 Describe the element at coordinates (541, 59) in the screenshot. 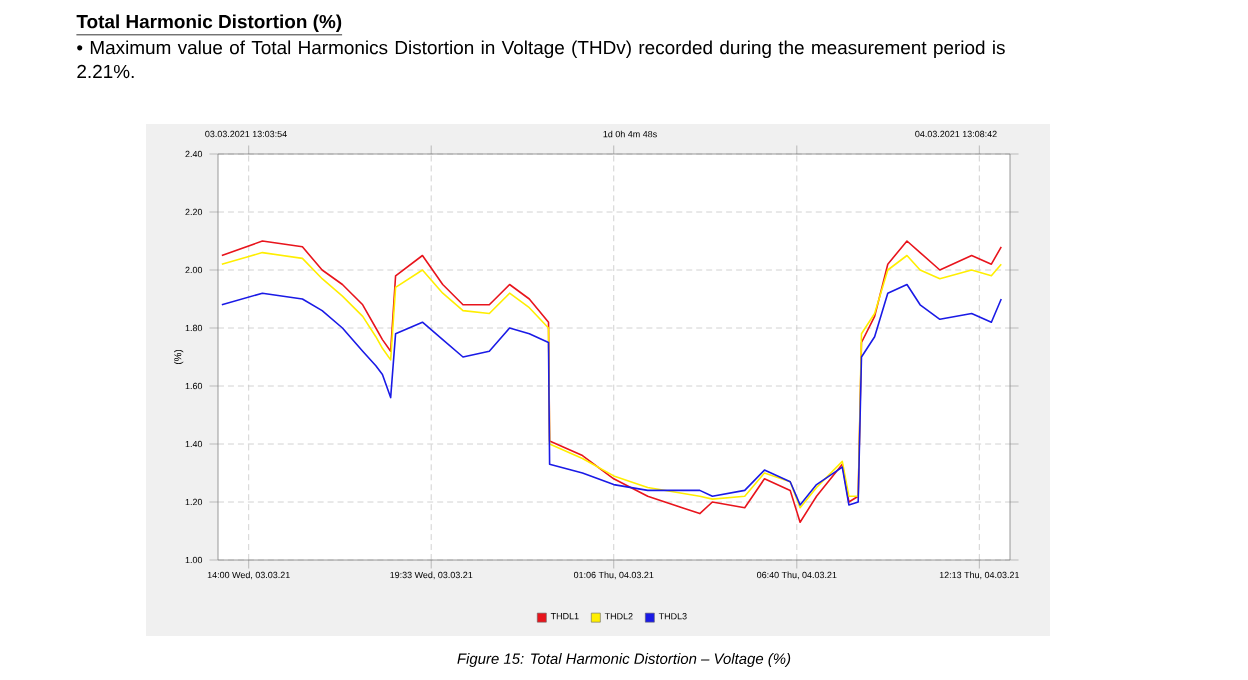

I see `chart-subtitle: • Maximum value of Total Harmonics Distortion in Voltage (THDv) recorded during the measurement period is 2.21%.` at that location.